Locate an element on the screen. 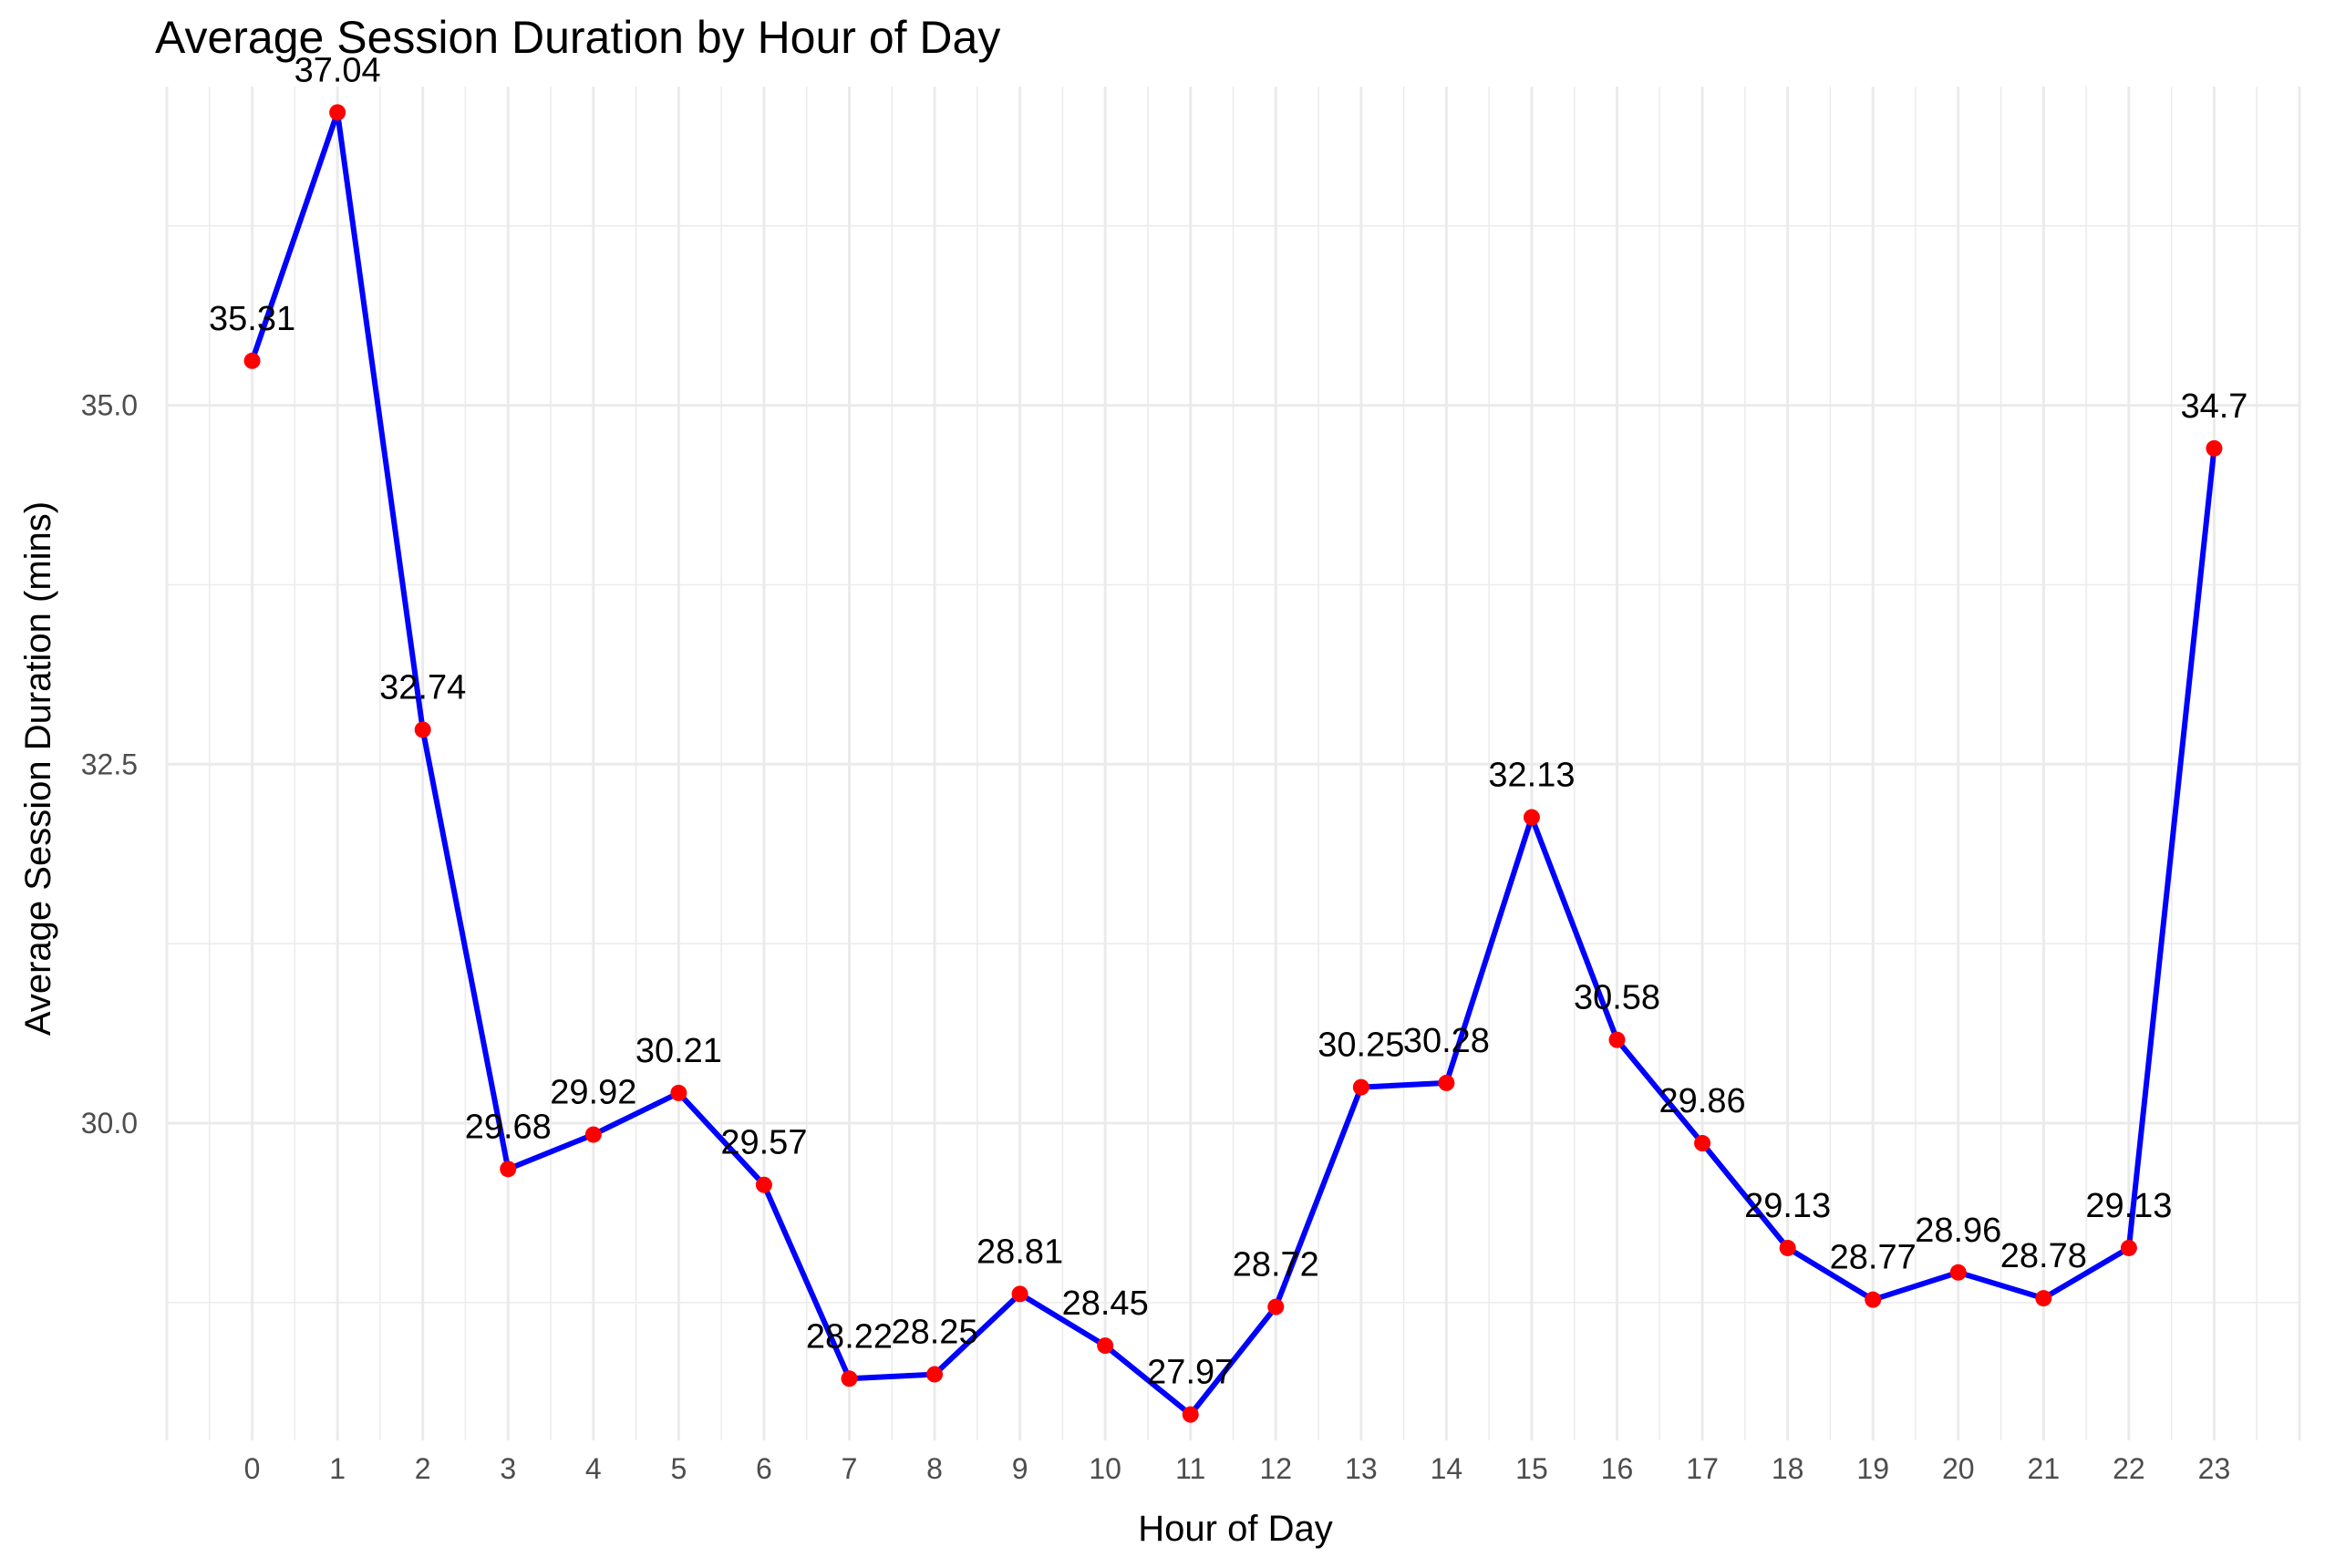  x-tick-label: 8 is located at coordinates (934, 1468).